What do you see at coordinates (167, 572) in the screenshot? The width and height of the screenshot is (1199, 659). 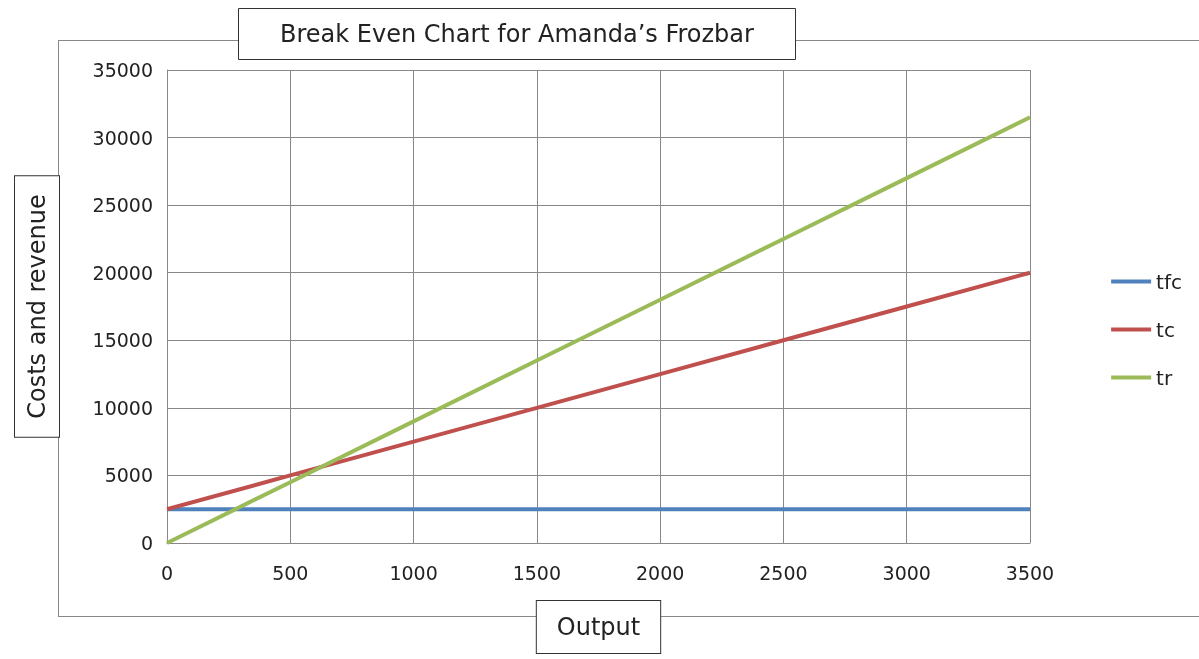 I see `x-tick-label: 0` at bounding box center [167, 572].